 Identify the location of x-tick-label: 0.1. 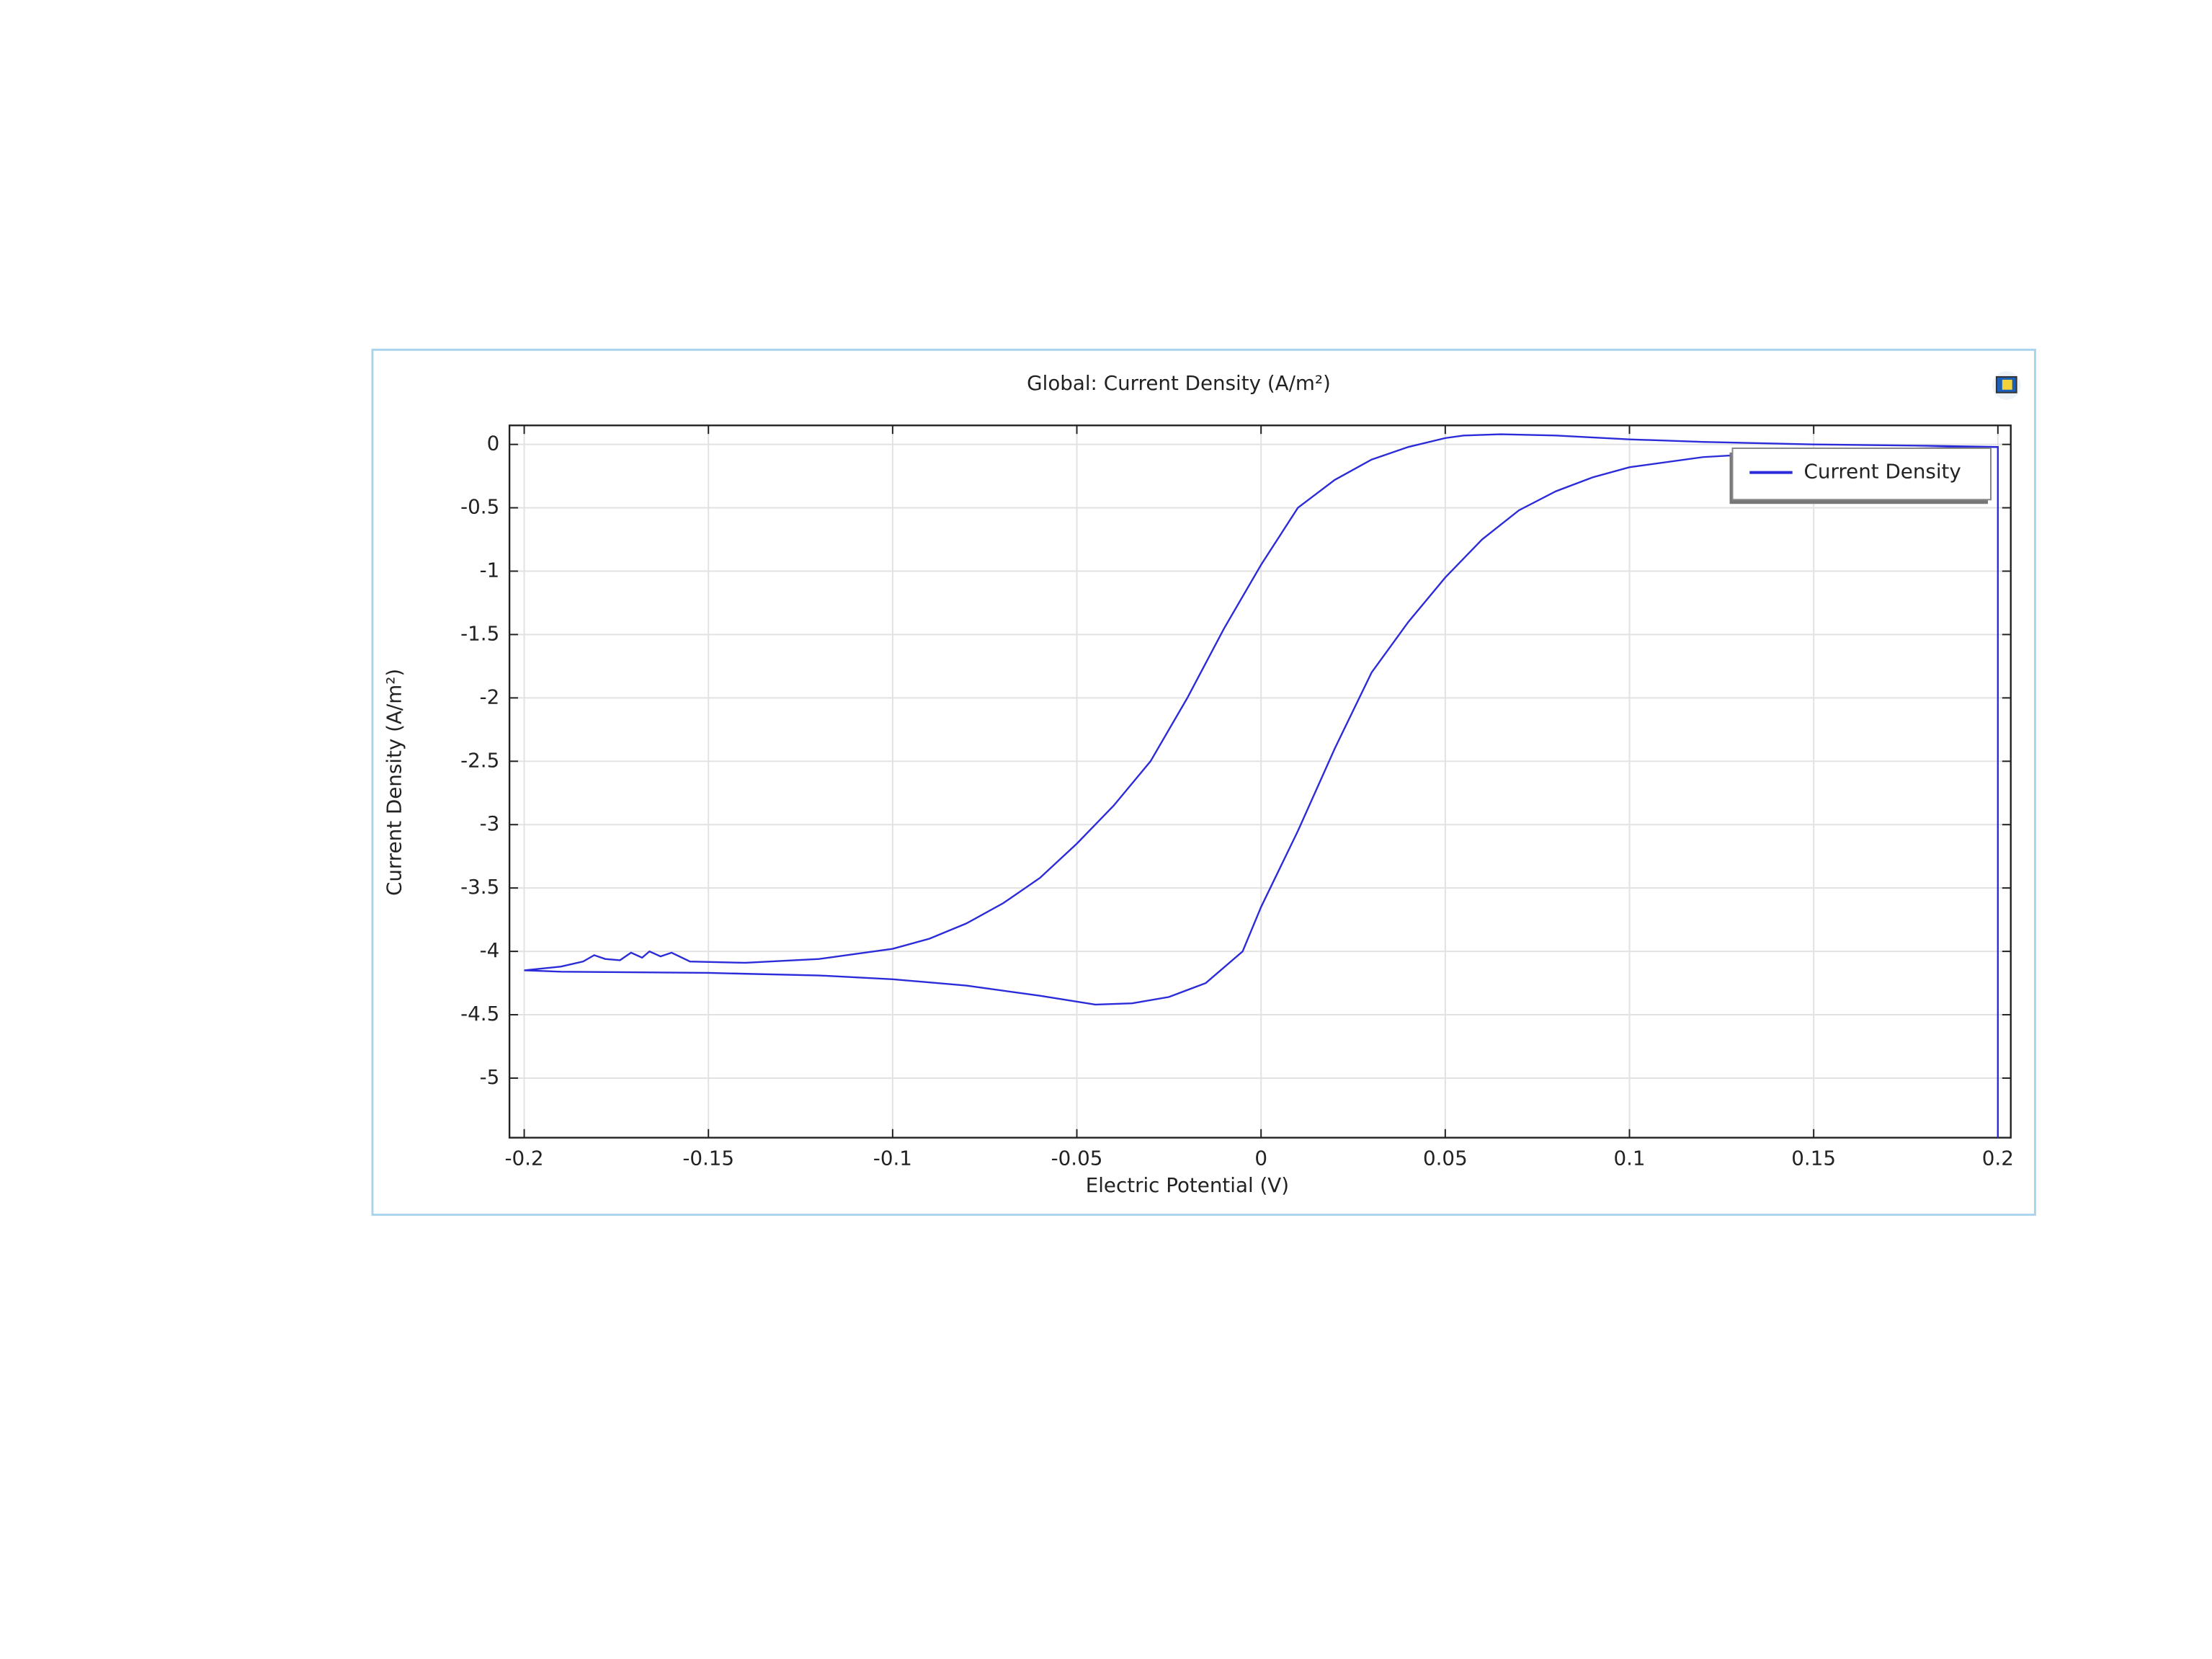
(1629, 1158).